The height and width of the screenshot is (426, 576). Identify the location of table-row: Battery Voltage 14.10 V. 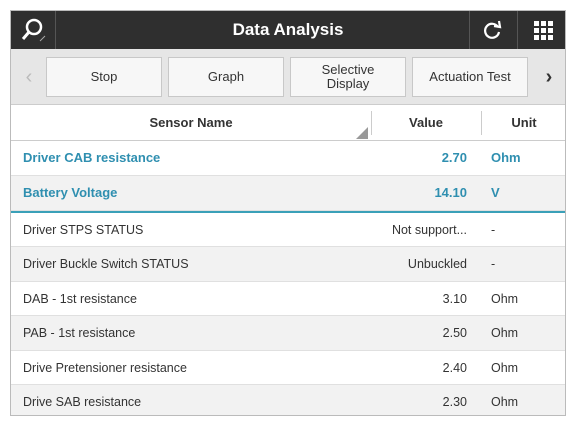
(288, 193).